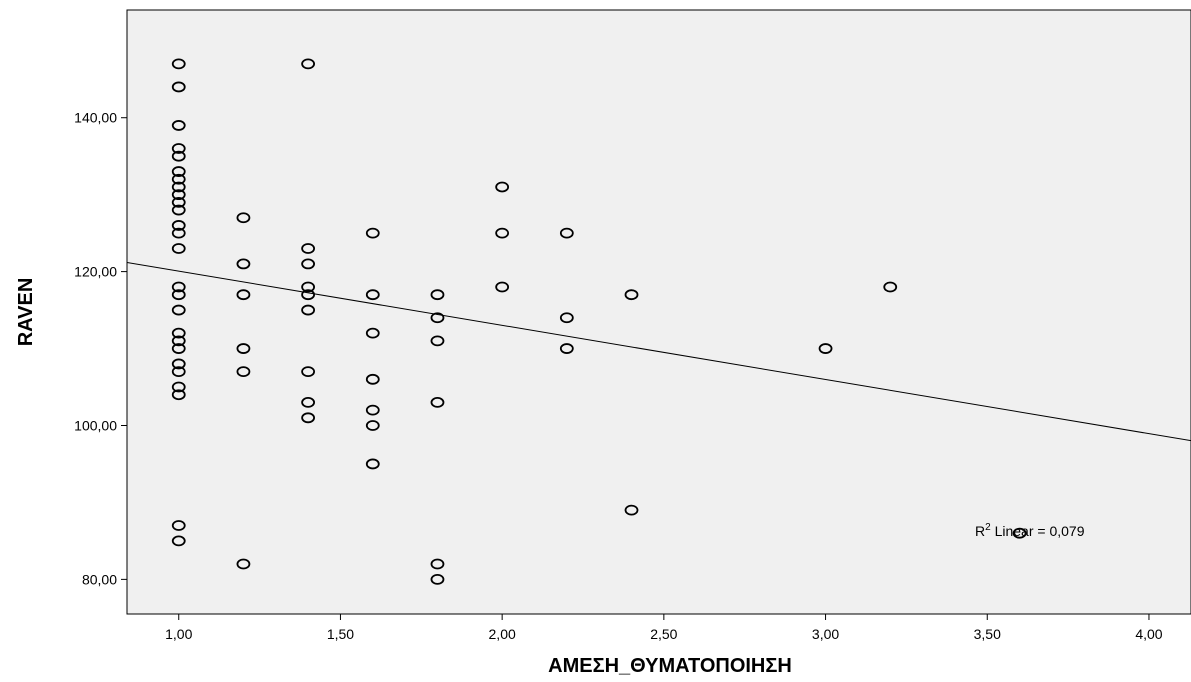 The height and width of the screenshot is (682, 1191). I want to click on y-tick-label: 120,00, so click(95, 272).